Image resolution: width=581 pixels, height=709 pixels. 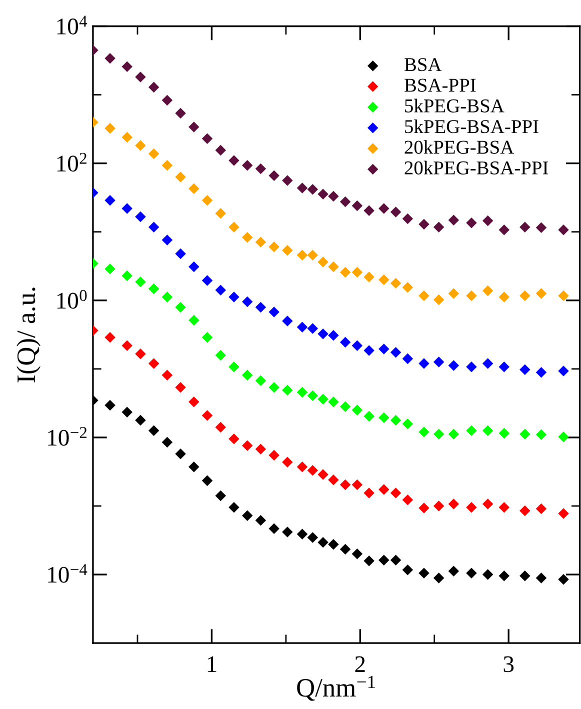 I want to click on legend-label: 5kPEG-BSA-PPI, so click(x=471, y=126).